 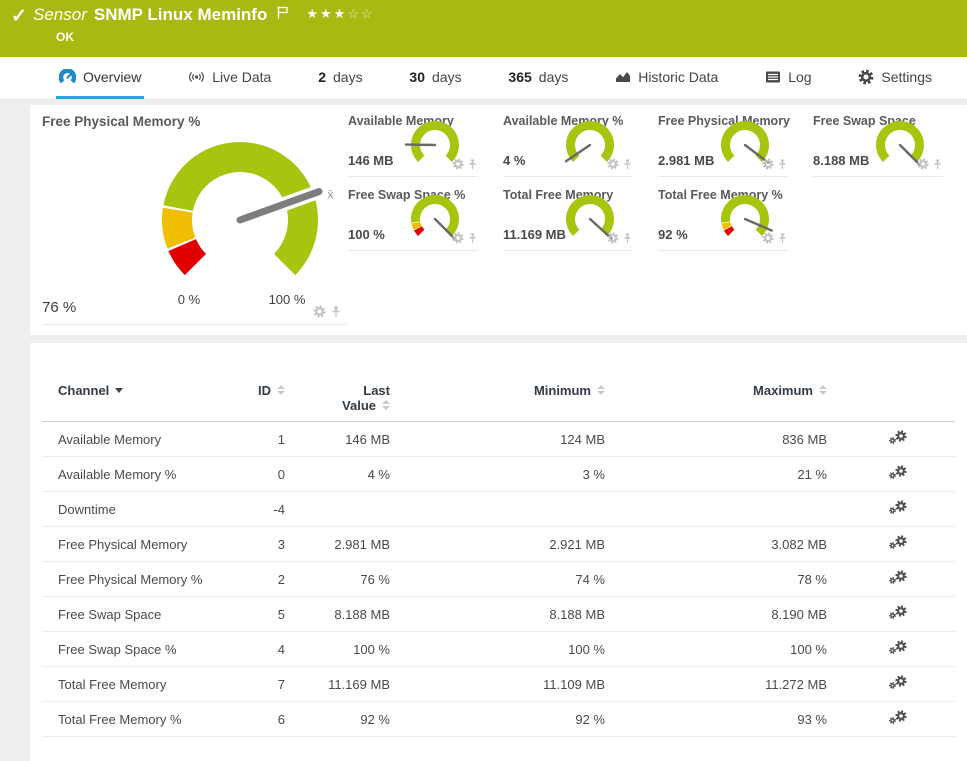 I want to click on column-header-maximum: Maximum, so click(x=716, y=390).